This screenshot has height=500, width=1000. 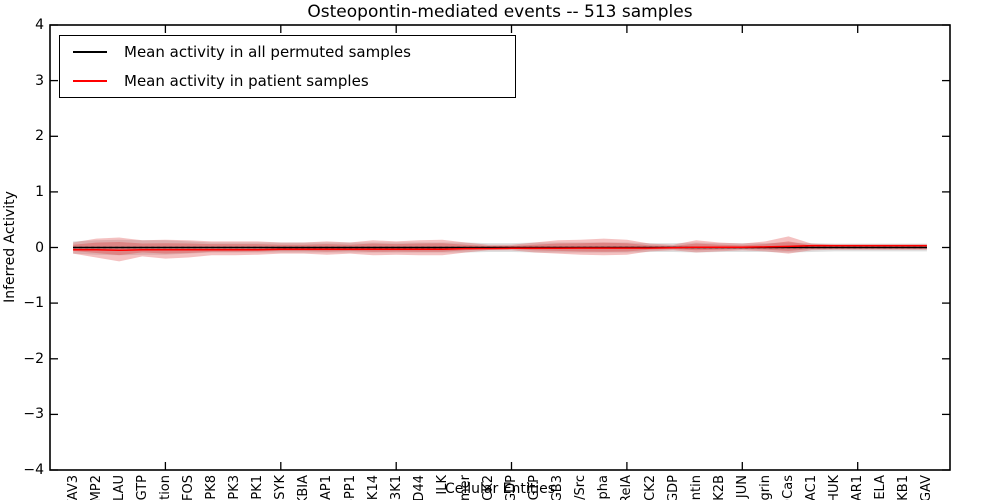 What do you see at coordinates (39, 191) in the screenshot?
I see `y-tick-label: 1` at bounding box center [39, 191].